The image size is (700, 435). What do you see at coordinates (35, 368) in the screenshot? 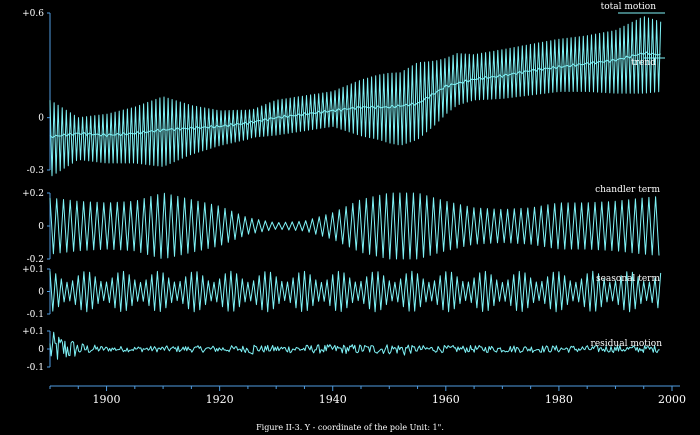
I see `y-tick-label-residual: -0.1` at bounding box center [35, 368].